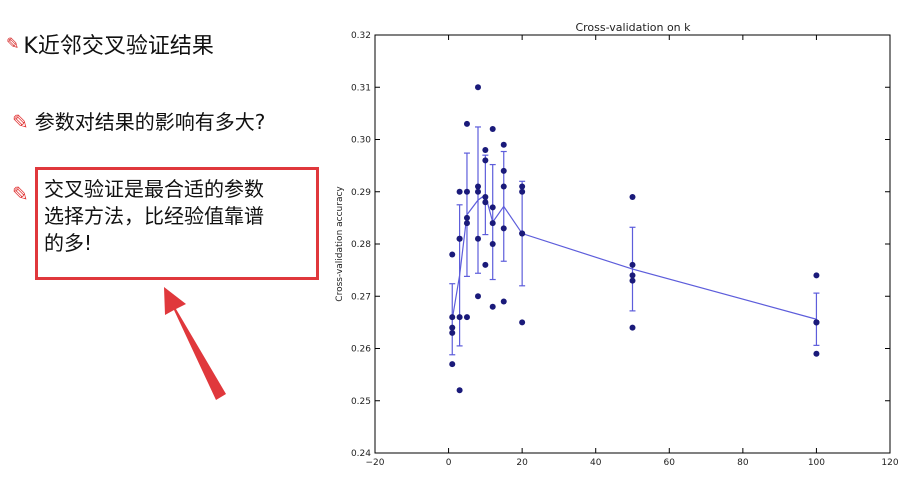 This screenshot has height=480, width=909. I want to click on highlight-line: 选择方法，比经验值靠谱, so click(154, 216).